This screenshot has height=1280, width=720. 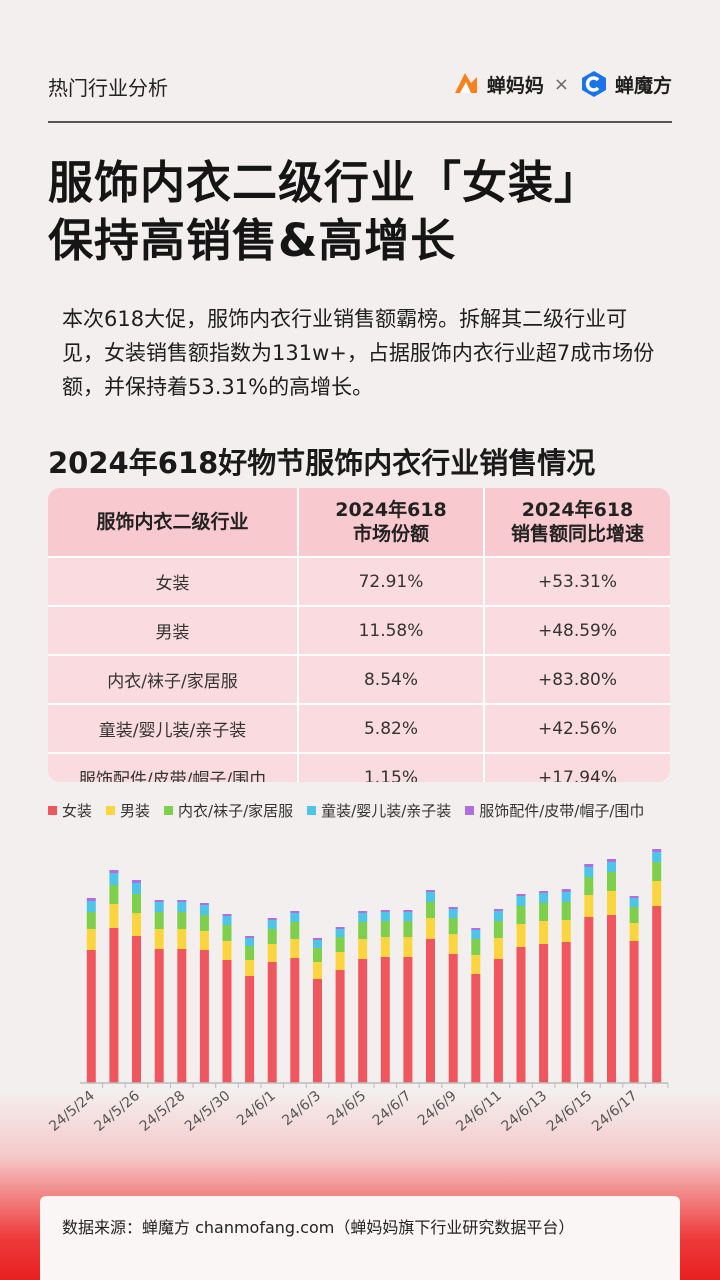 What do you see at coordinates (391, 630) in the screenshot?
I see `cell-share: 11.58%` at bounding box center [391, 630].